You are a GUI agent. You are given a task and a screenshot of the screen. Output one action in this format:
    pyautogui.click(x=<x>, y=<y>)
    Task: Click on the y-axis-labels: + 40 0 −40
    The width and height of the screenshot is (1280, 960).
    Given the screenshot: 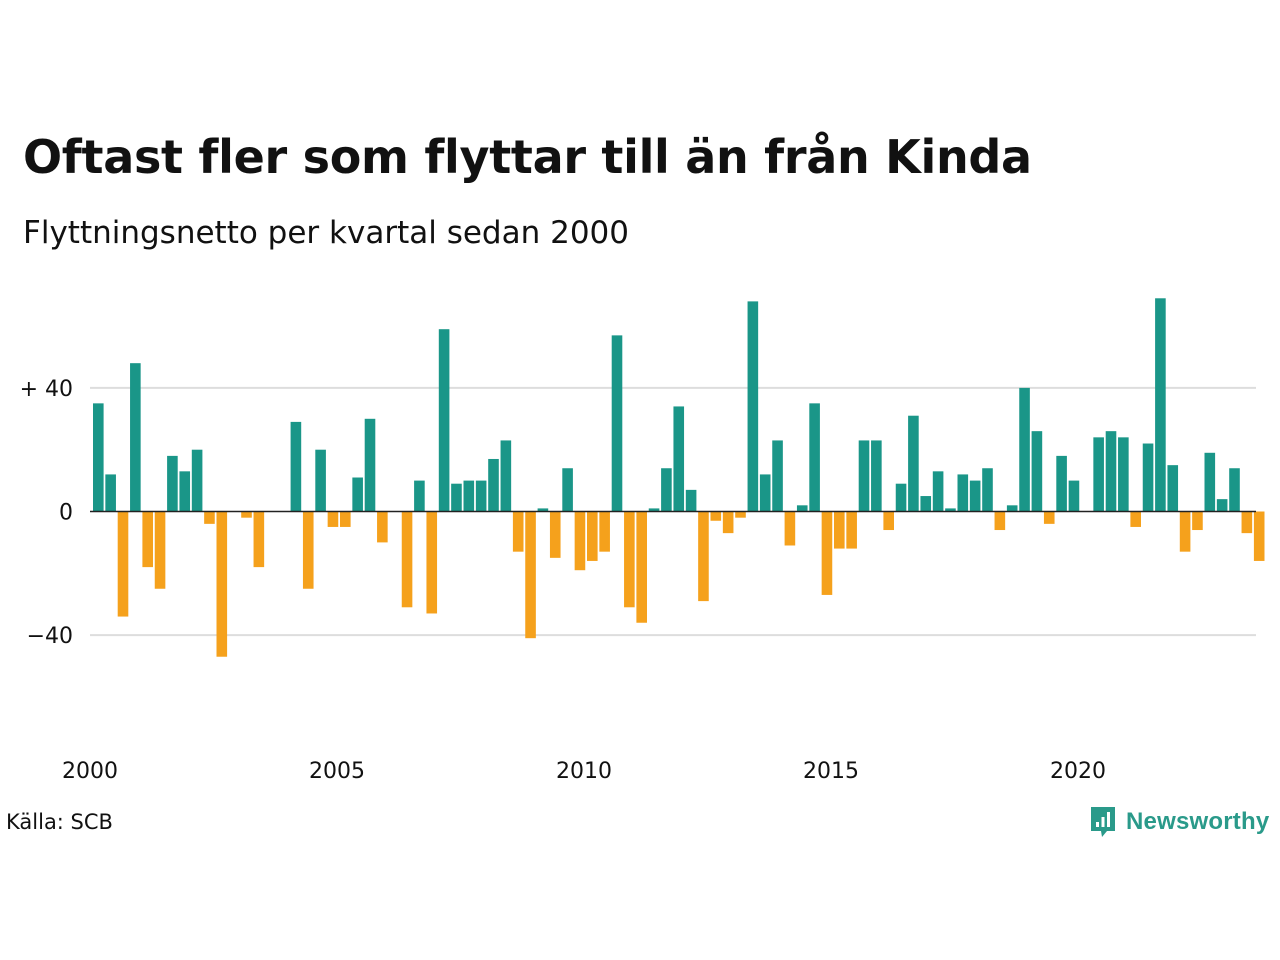 What is the action you would take?
    pyautogui.click(x=46, y=513)
    